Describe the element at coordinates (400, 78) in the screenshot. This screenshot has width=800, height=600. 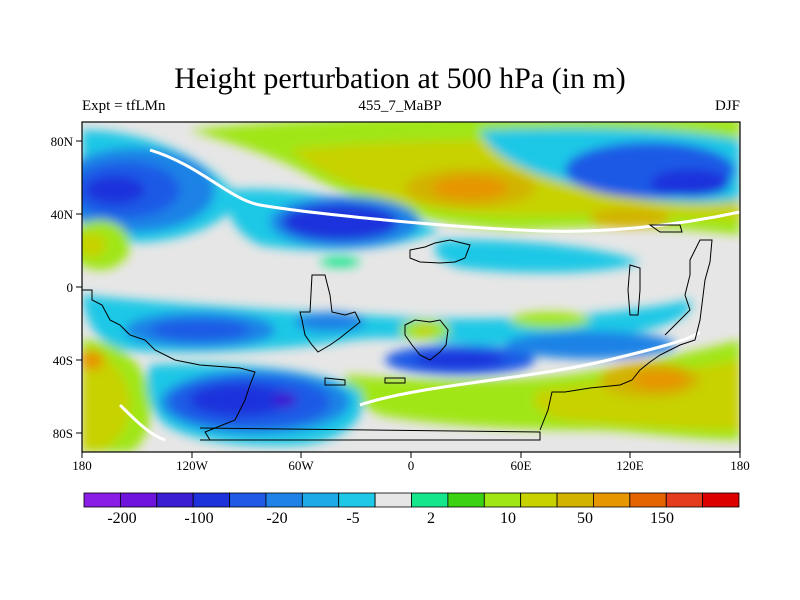
I see `plot-title: Height perturbation at 500 hPa (in m)` at that location.